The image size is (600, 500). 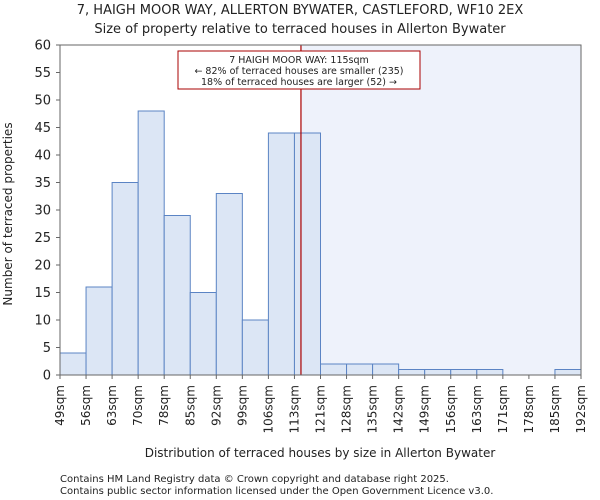 What do you see at coordinates (42, 238) in the screenshot?
I see `y-tick-label-25: 25` at bounding box center [42, 238].